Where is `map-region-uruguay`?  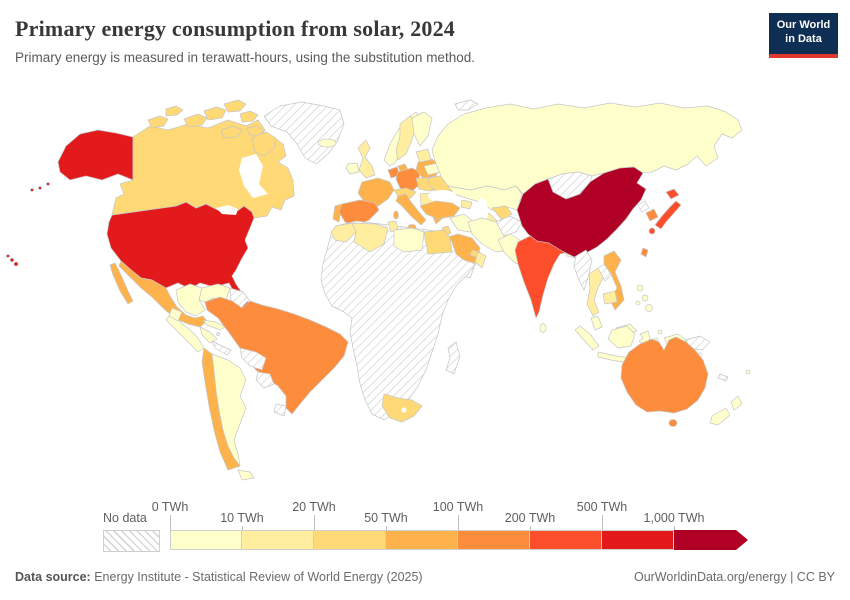
map-region-uruguay is located at coordinates (280, 410).